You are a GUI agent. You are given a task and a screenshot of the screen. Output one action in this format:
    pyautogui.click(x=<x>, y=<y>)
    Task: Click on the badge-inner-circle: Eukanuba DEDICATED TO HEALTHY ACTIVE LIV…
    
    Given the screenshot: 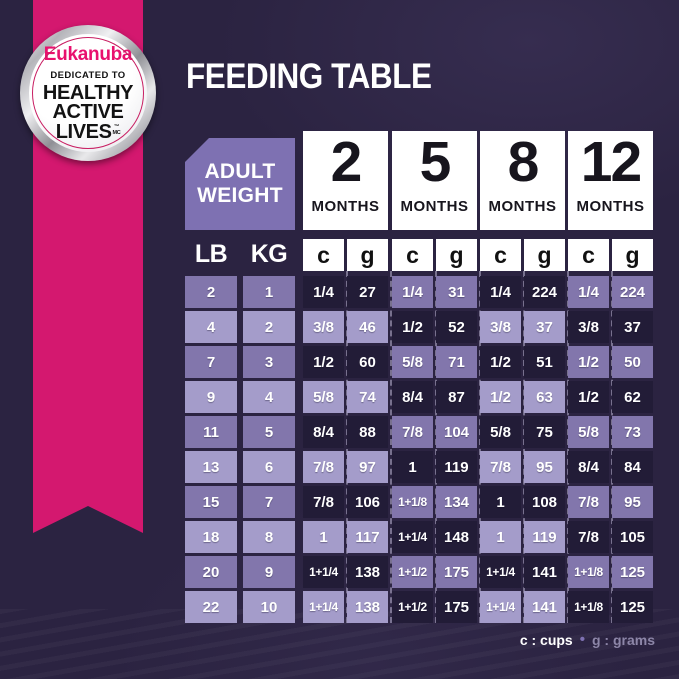 What is the action you would take?
    pyautogui.click(x=88, y=93)
    